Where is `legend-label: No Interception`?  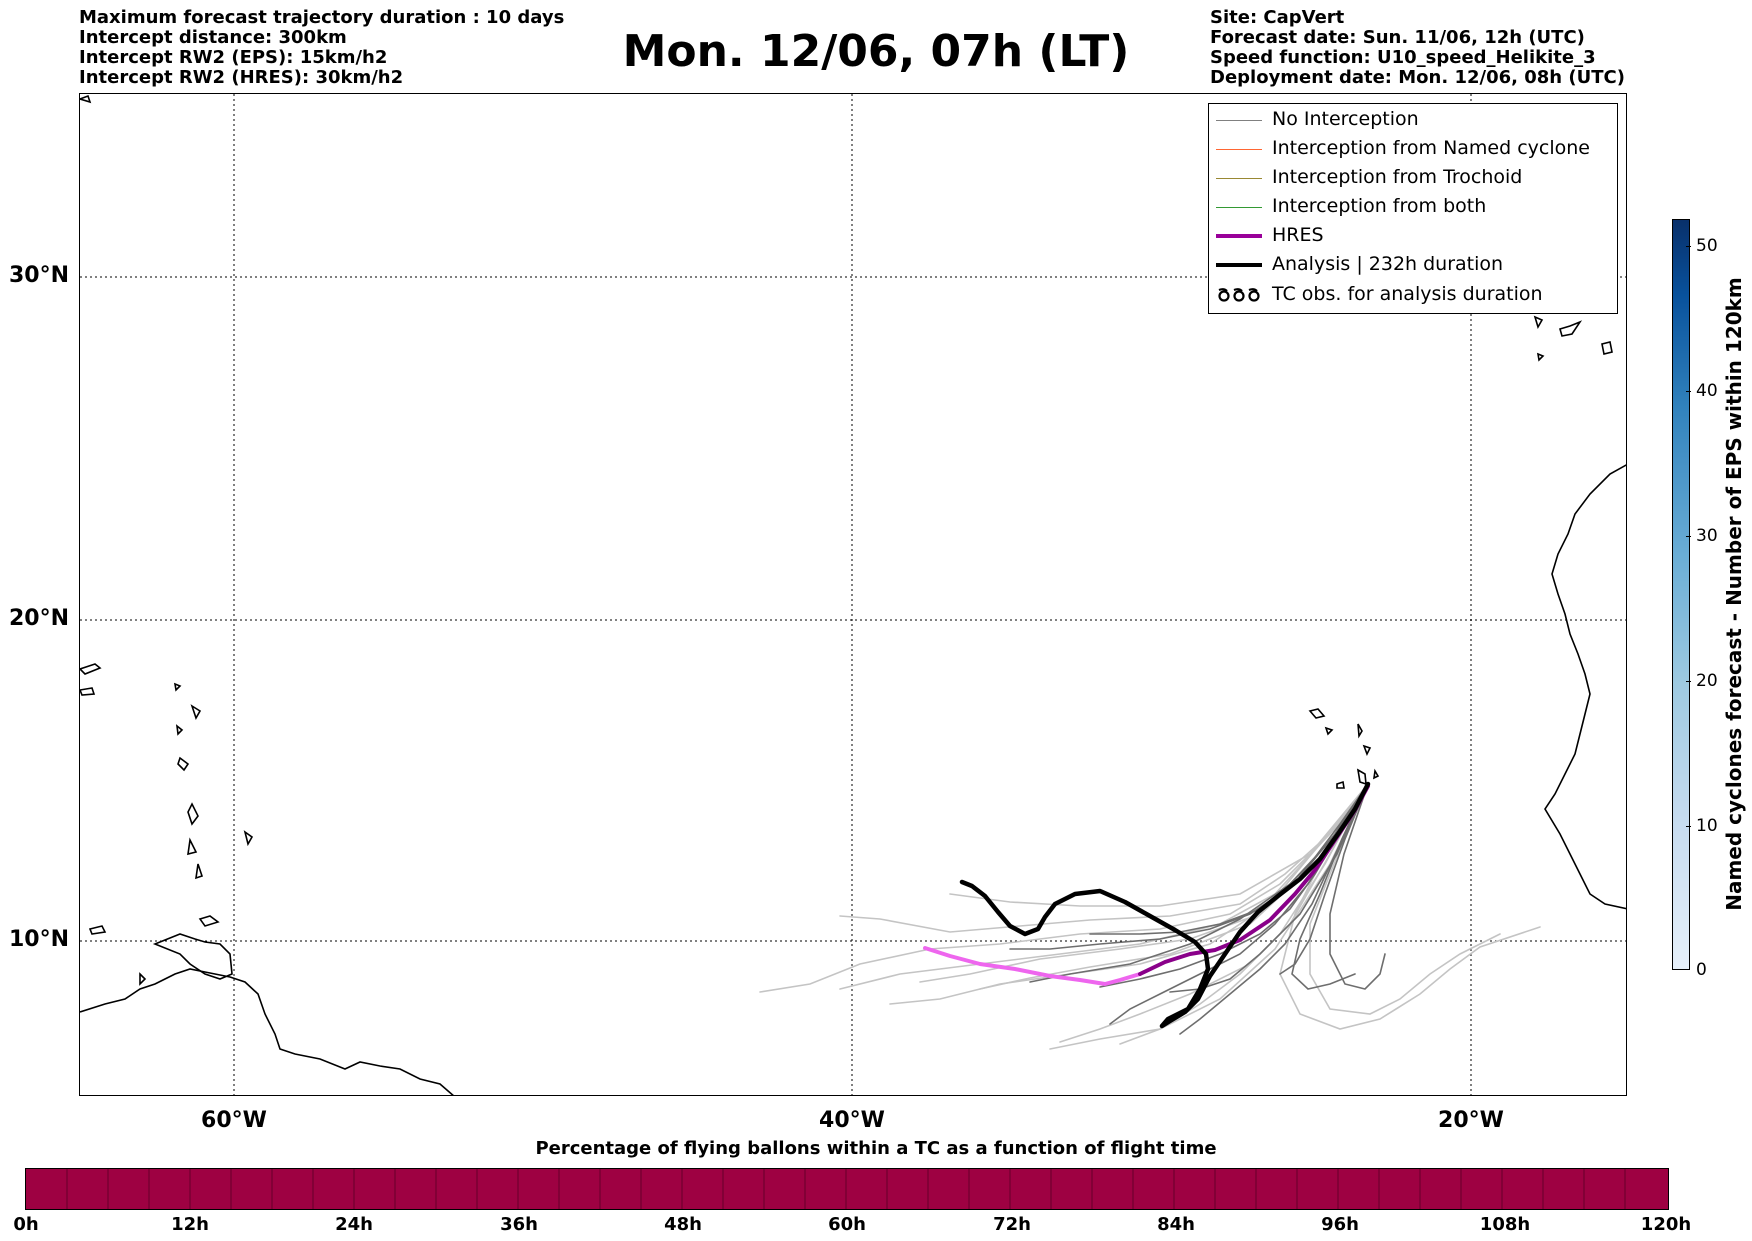 legend-label: No Interception is located at coordinates (1345, 119).